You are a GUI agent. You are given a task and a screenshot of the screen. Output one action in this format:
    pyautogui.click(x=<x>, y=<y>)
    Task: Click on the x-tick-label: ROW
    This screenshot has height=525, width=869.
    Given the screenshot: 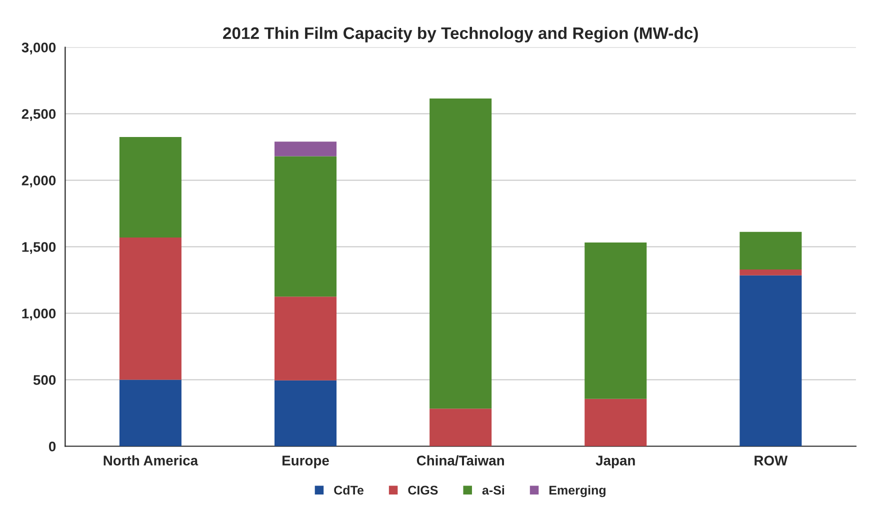 What is the action you would take?
    pyautogui.click(x=771, y=461)
    